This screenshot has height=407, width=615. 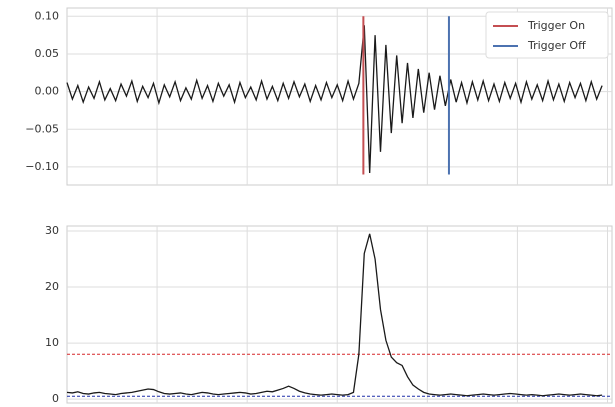 What do you see at coordinates (47, 15) in the screenshot?
I see `y-tick-label: 0.10` at bounding box center [47, 15].